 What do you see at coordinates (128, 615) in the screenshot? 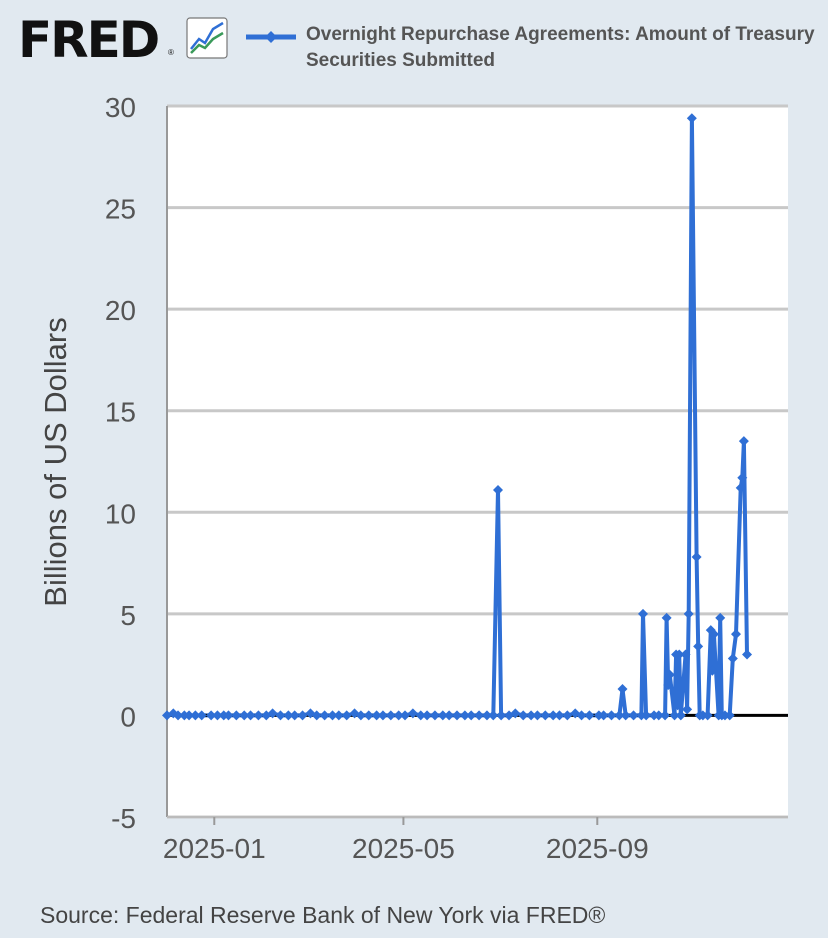
I see `y-tick-label: 5` at bounding box center [128, 615].